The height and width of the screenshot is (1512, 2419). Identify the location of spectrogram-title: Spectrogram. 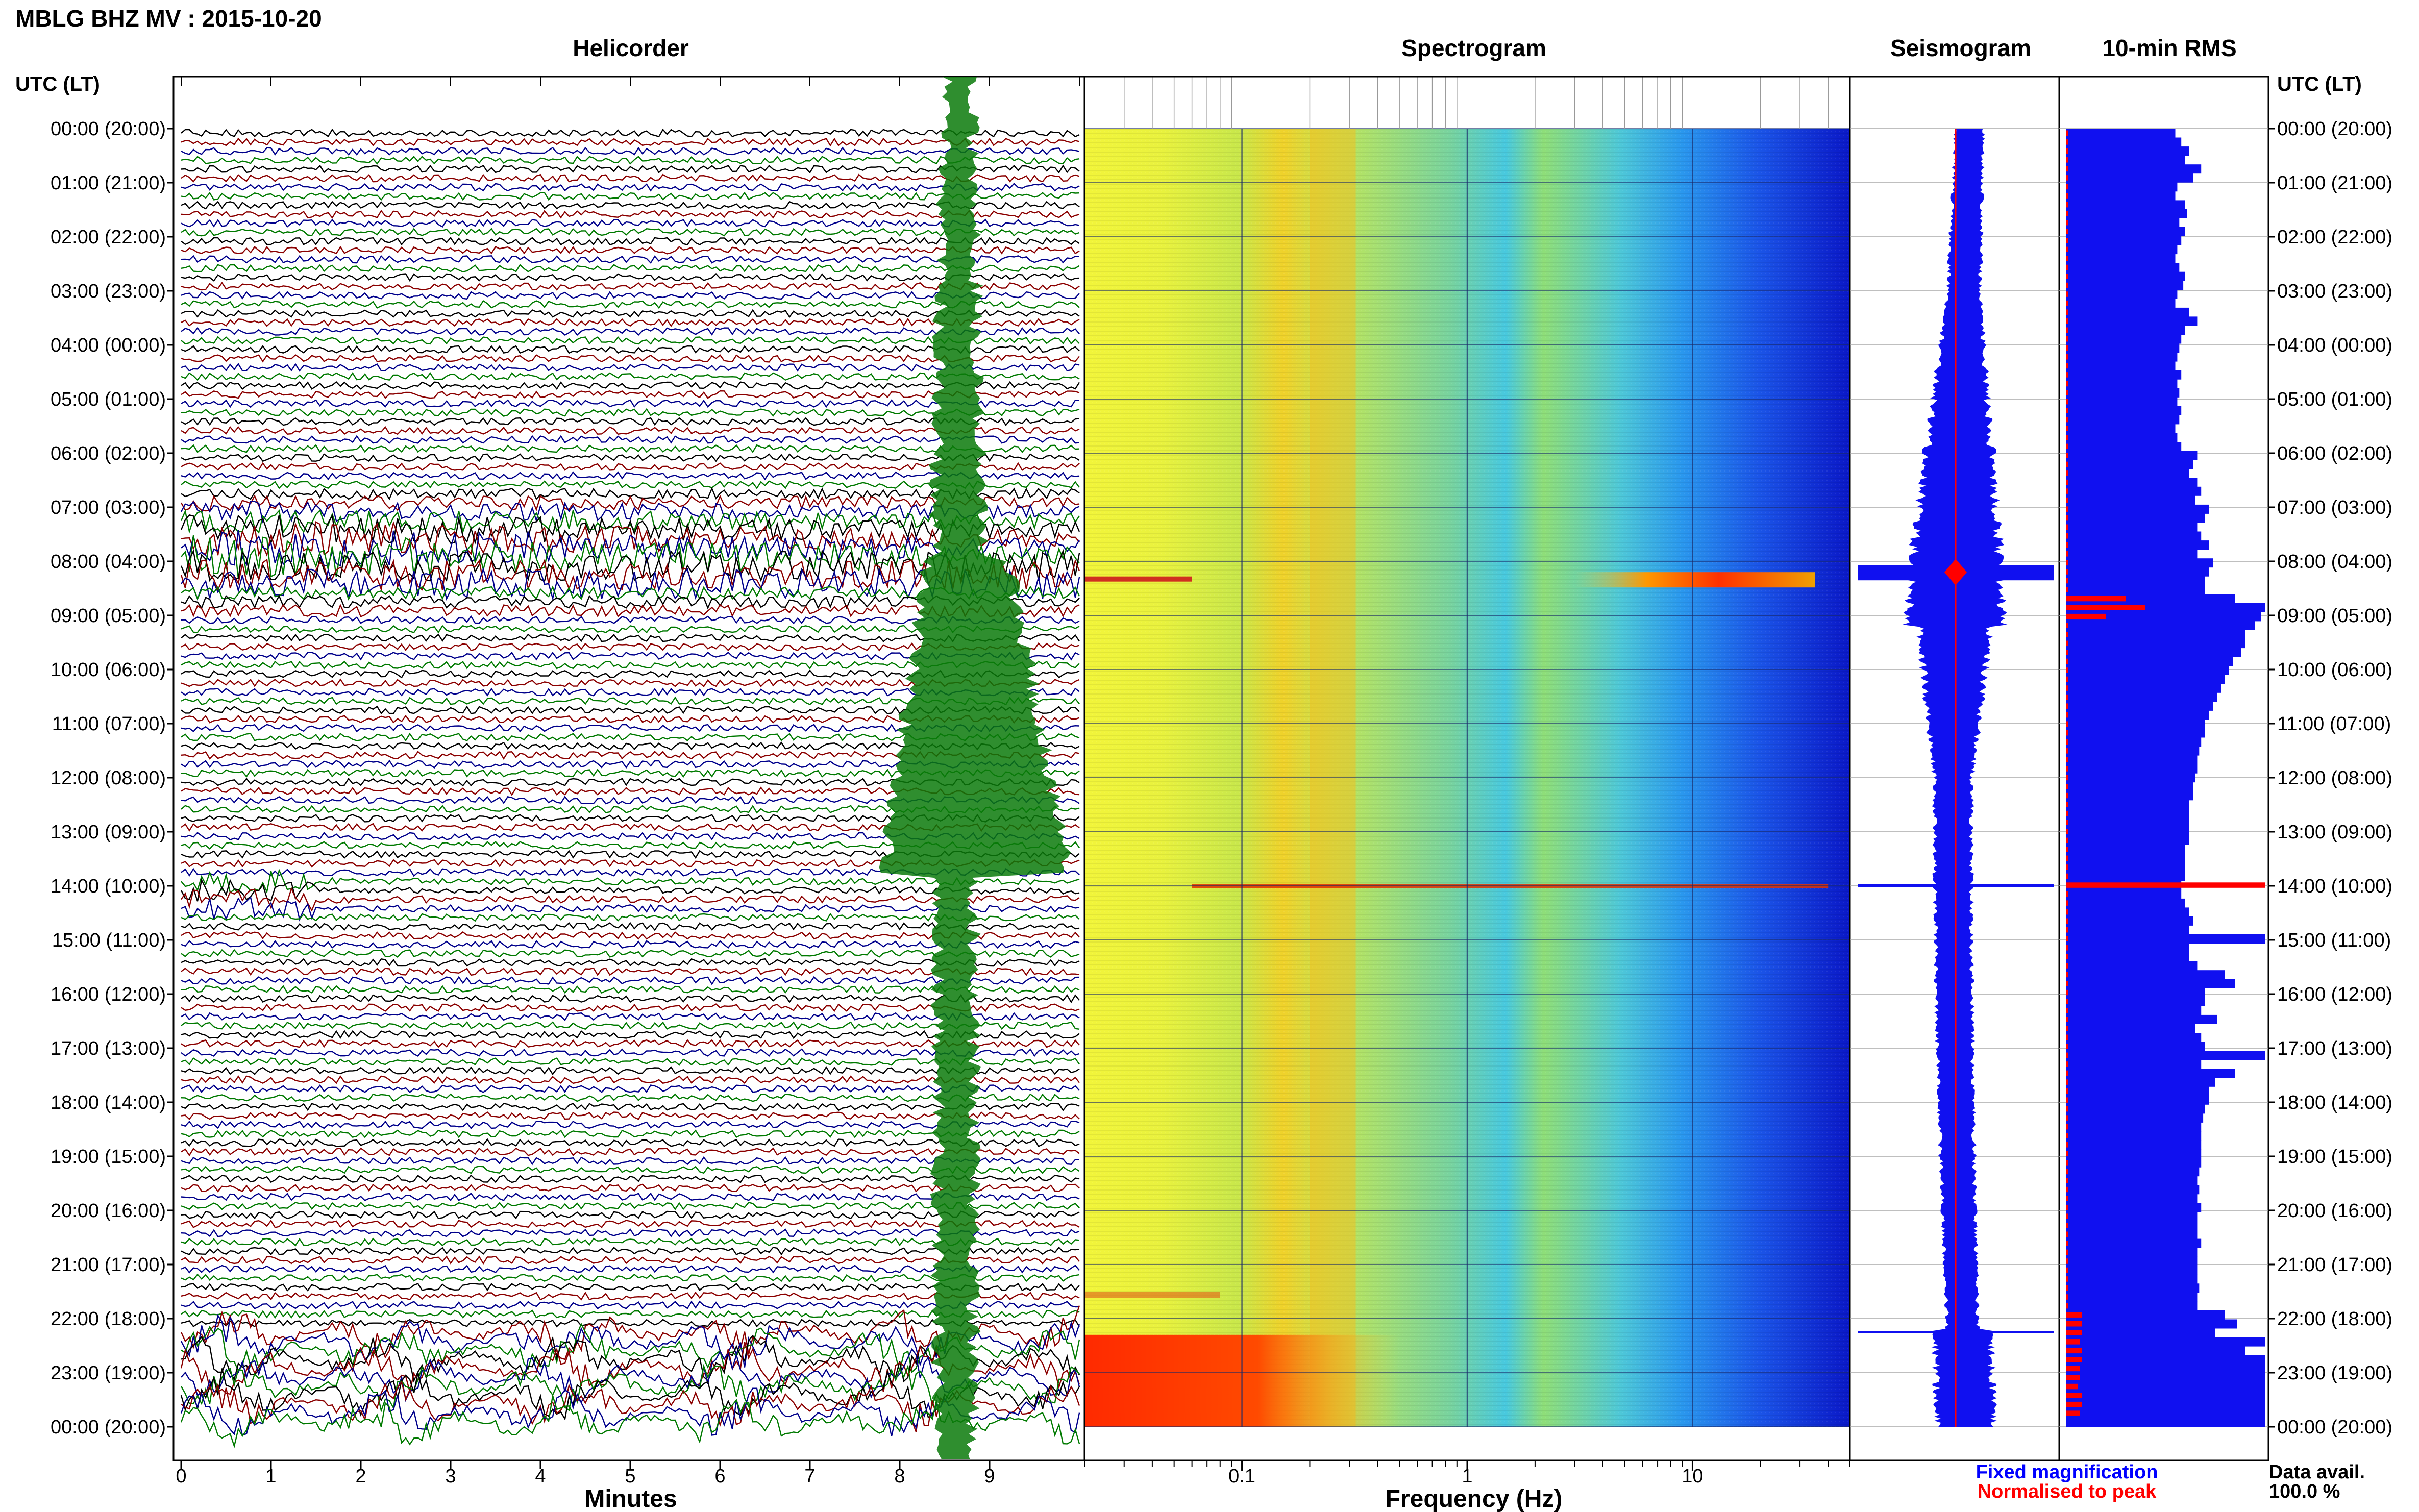
(1473, 48).